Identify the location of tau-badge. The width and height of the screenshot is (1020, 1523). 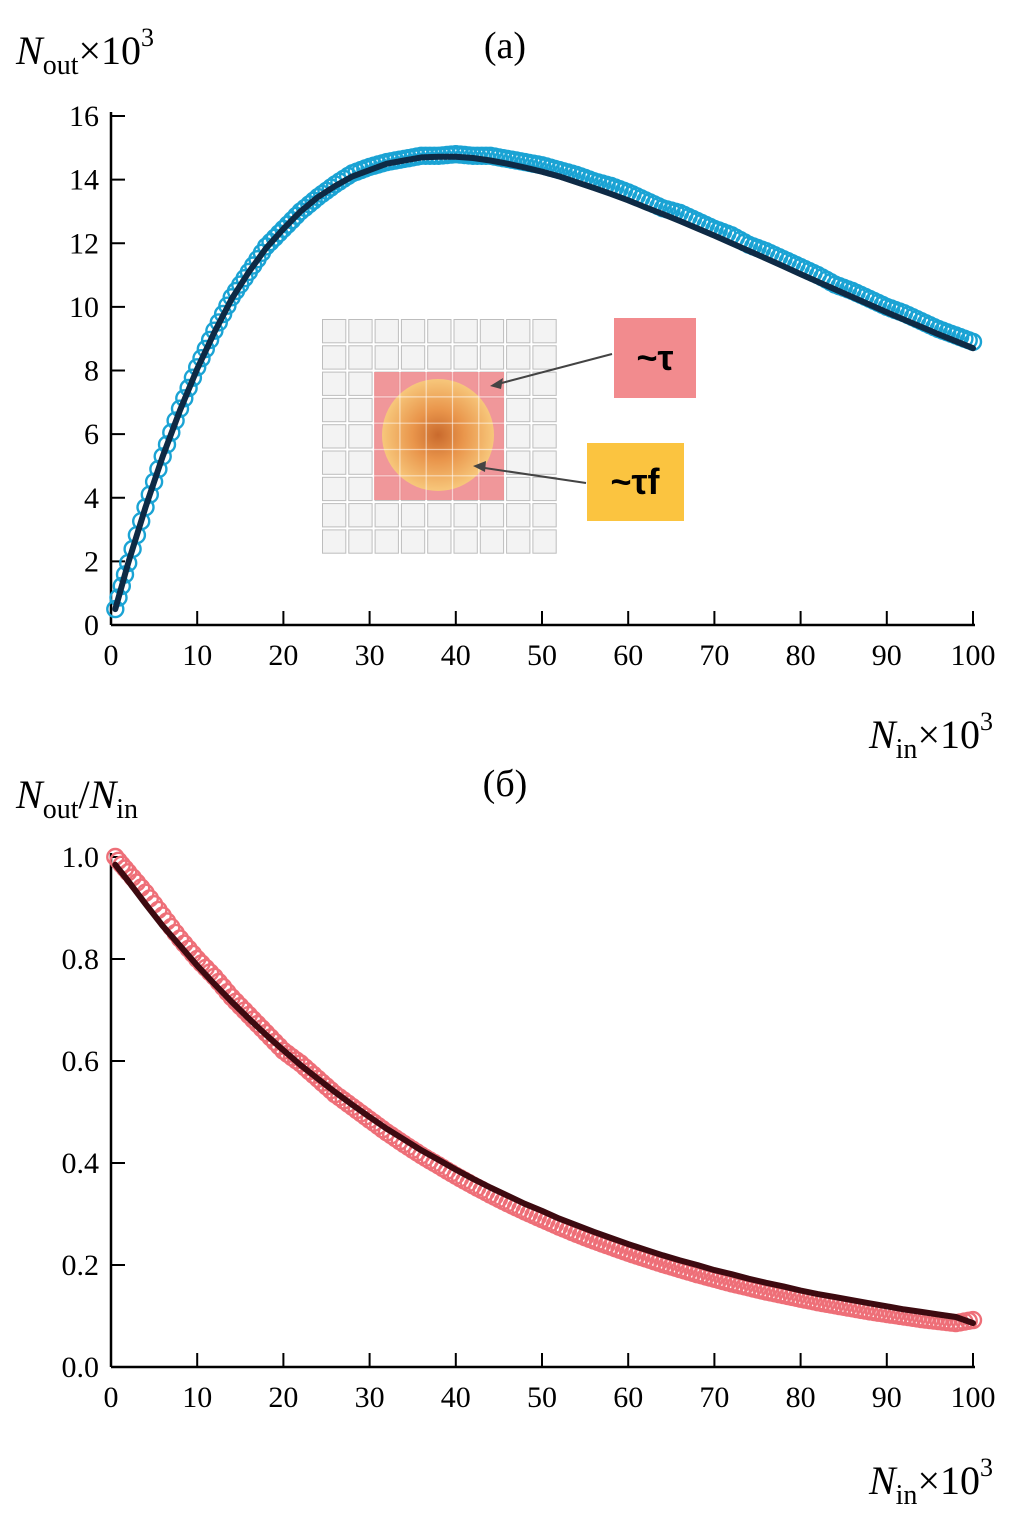
(655, 358).